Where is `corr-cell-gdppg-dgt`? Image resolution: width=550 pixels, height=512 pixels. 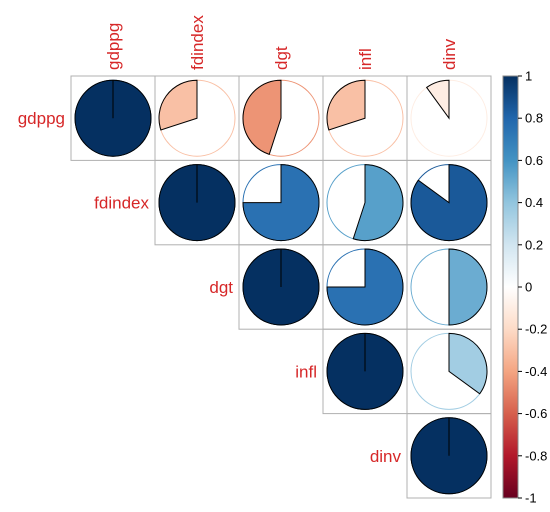 corr-cell-gdppg-dgt is located at coordinates (281, 118).